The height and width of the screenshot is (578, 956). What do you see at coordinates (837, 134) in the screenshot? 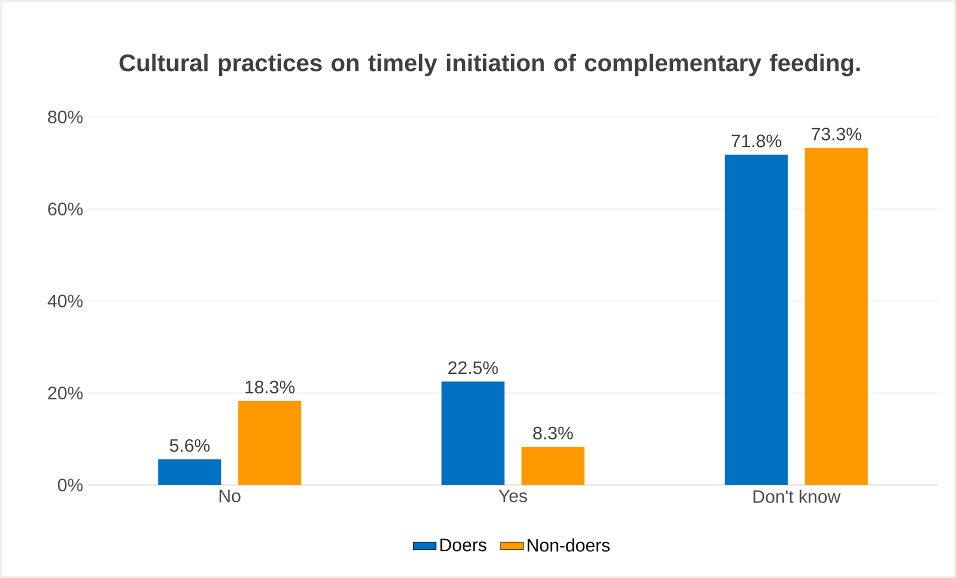
I see `data-label: 73.3%` at bounding box center [837, 134].